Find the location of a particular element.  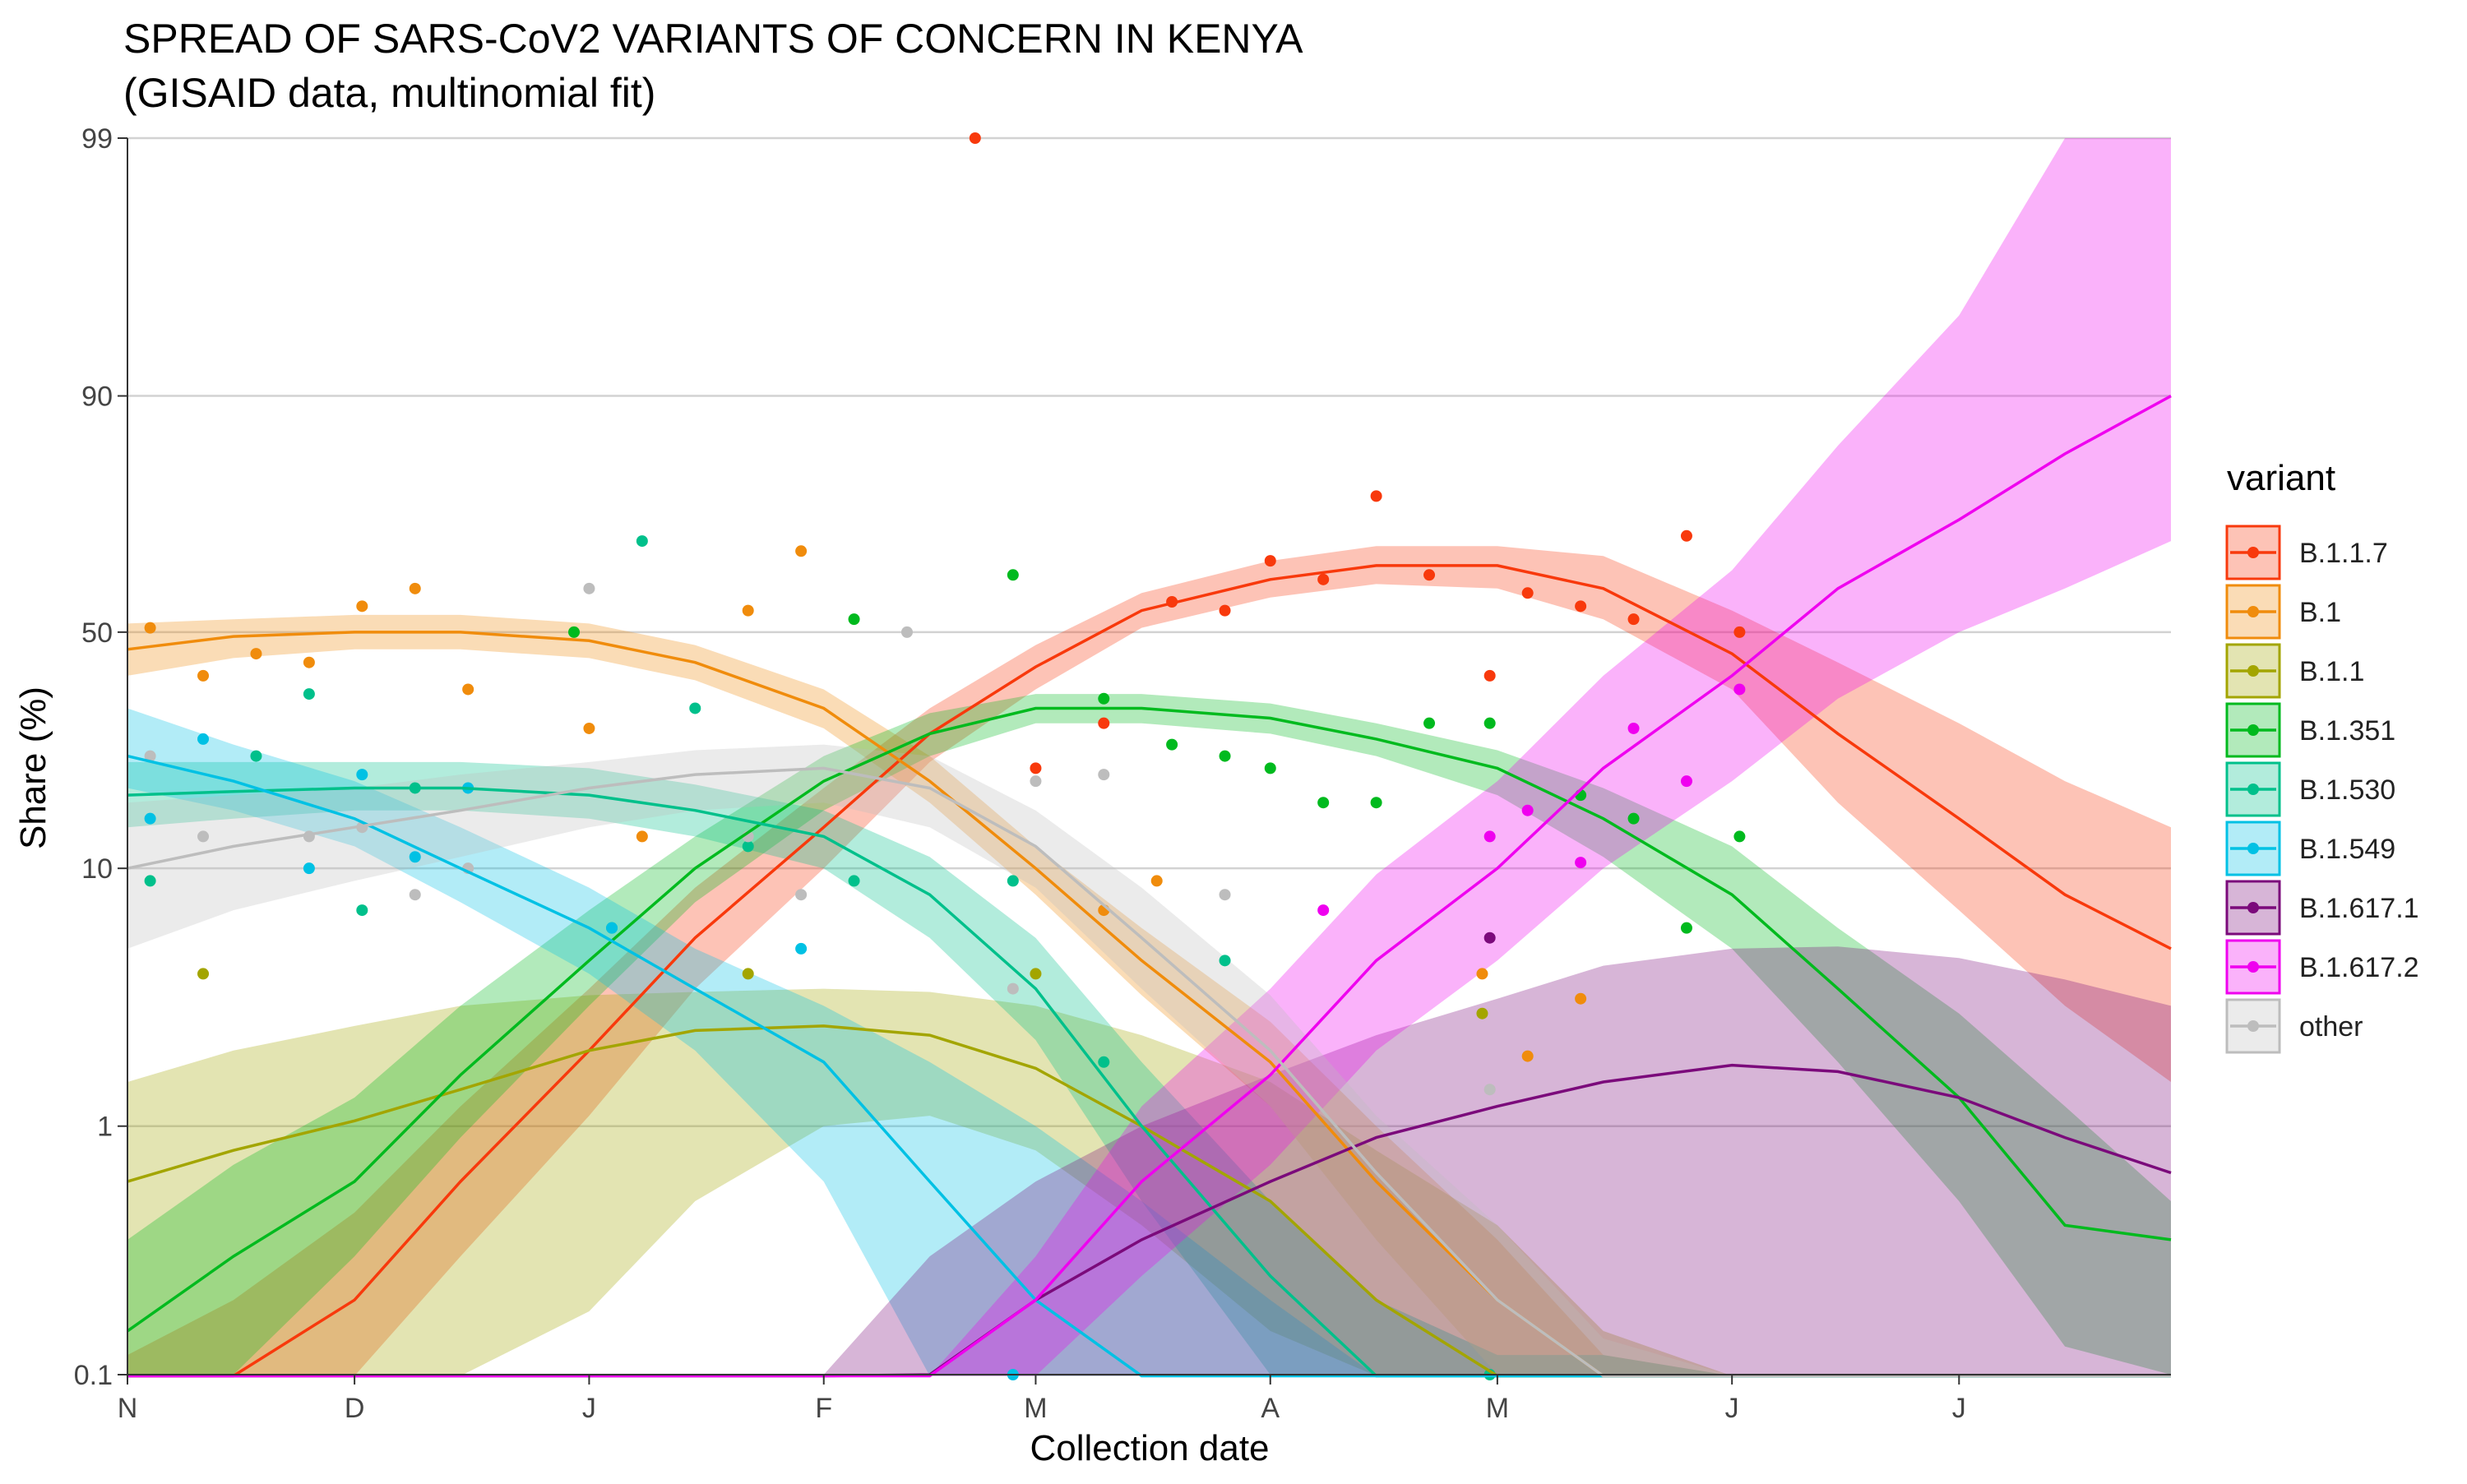

x-tick-label: N is located at coordinates (128, 1408).